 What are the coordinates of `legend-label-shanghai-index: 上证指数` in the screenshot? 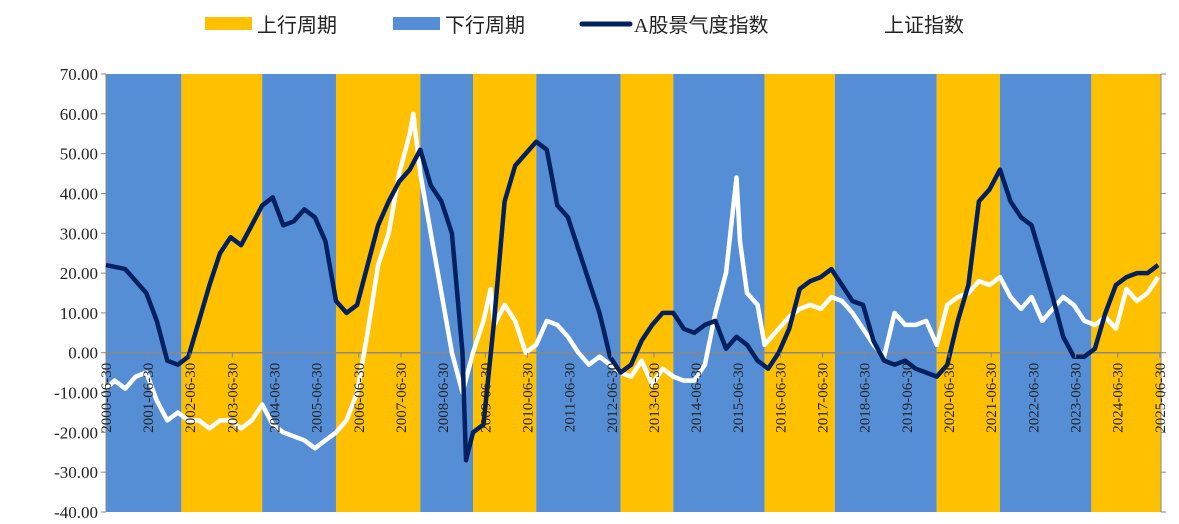 It's located at (924, 25).